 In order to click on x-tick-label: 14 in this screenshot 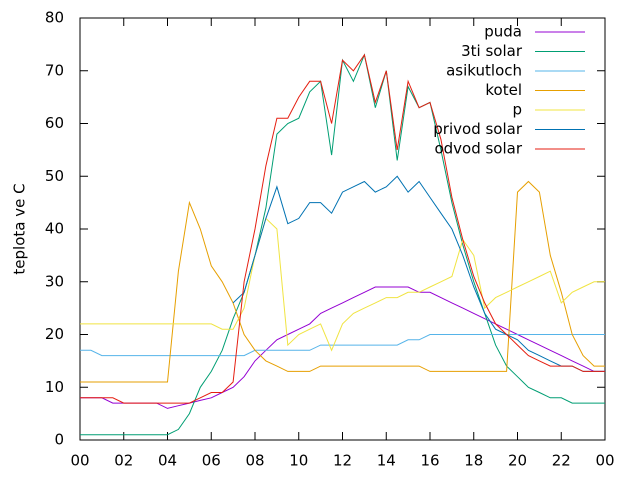, I will do `click(386, 461)`.